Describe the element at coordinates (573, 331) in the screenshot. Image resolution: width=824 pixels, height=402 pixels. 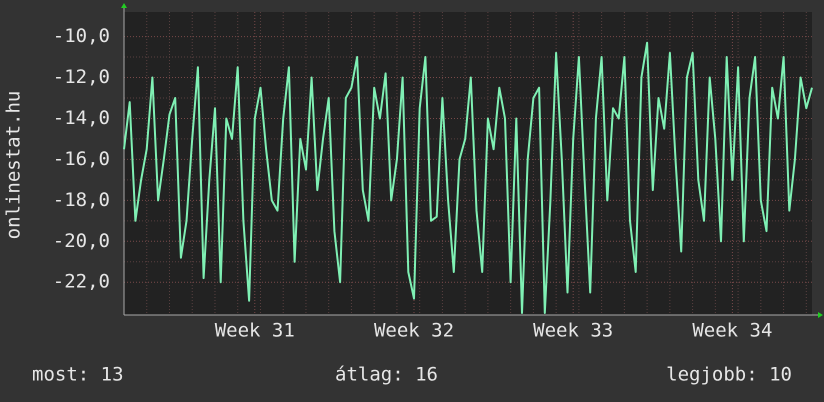
I see `x-tick-label: Week 33` at that location.